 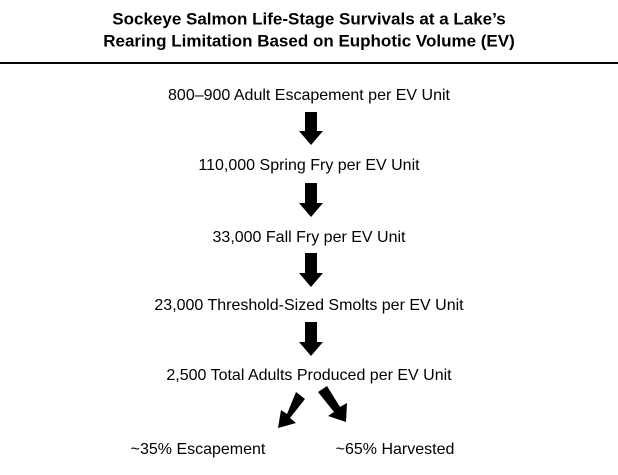 What do you see at coordinates (309, 95) in the screenshot?
I see `stage-label: 800–900 Adult Escapement per EV Unit` at bounding box center [309, 95].